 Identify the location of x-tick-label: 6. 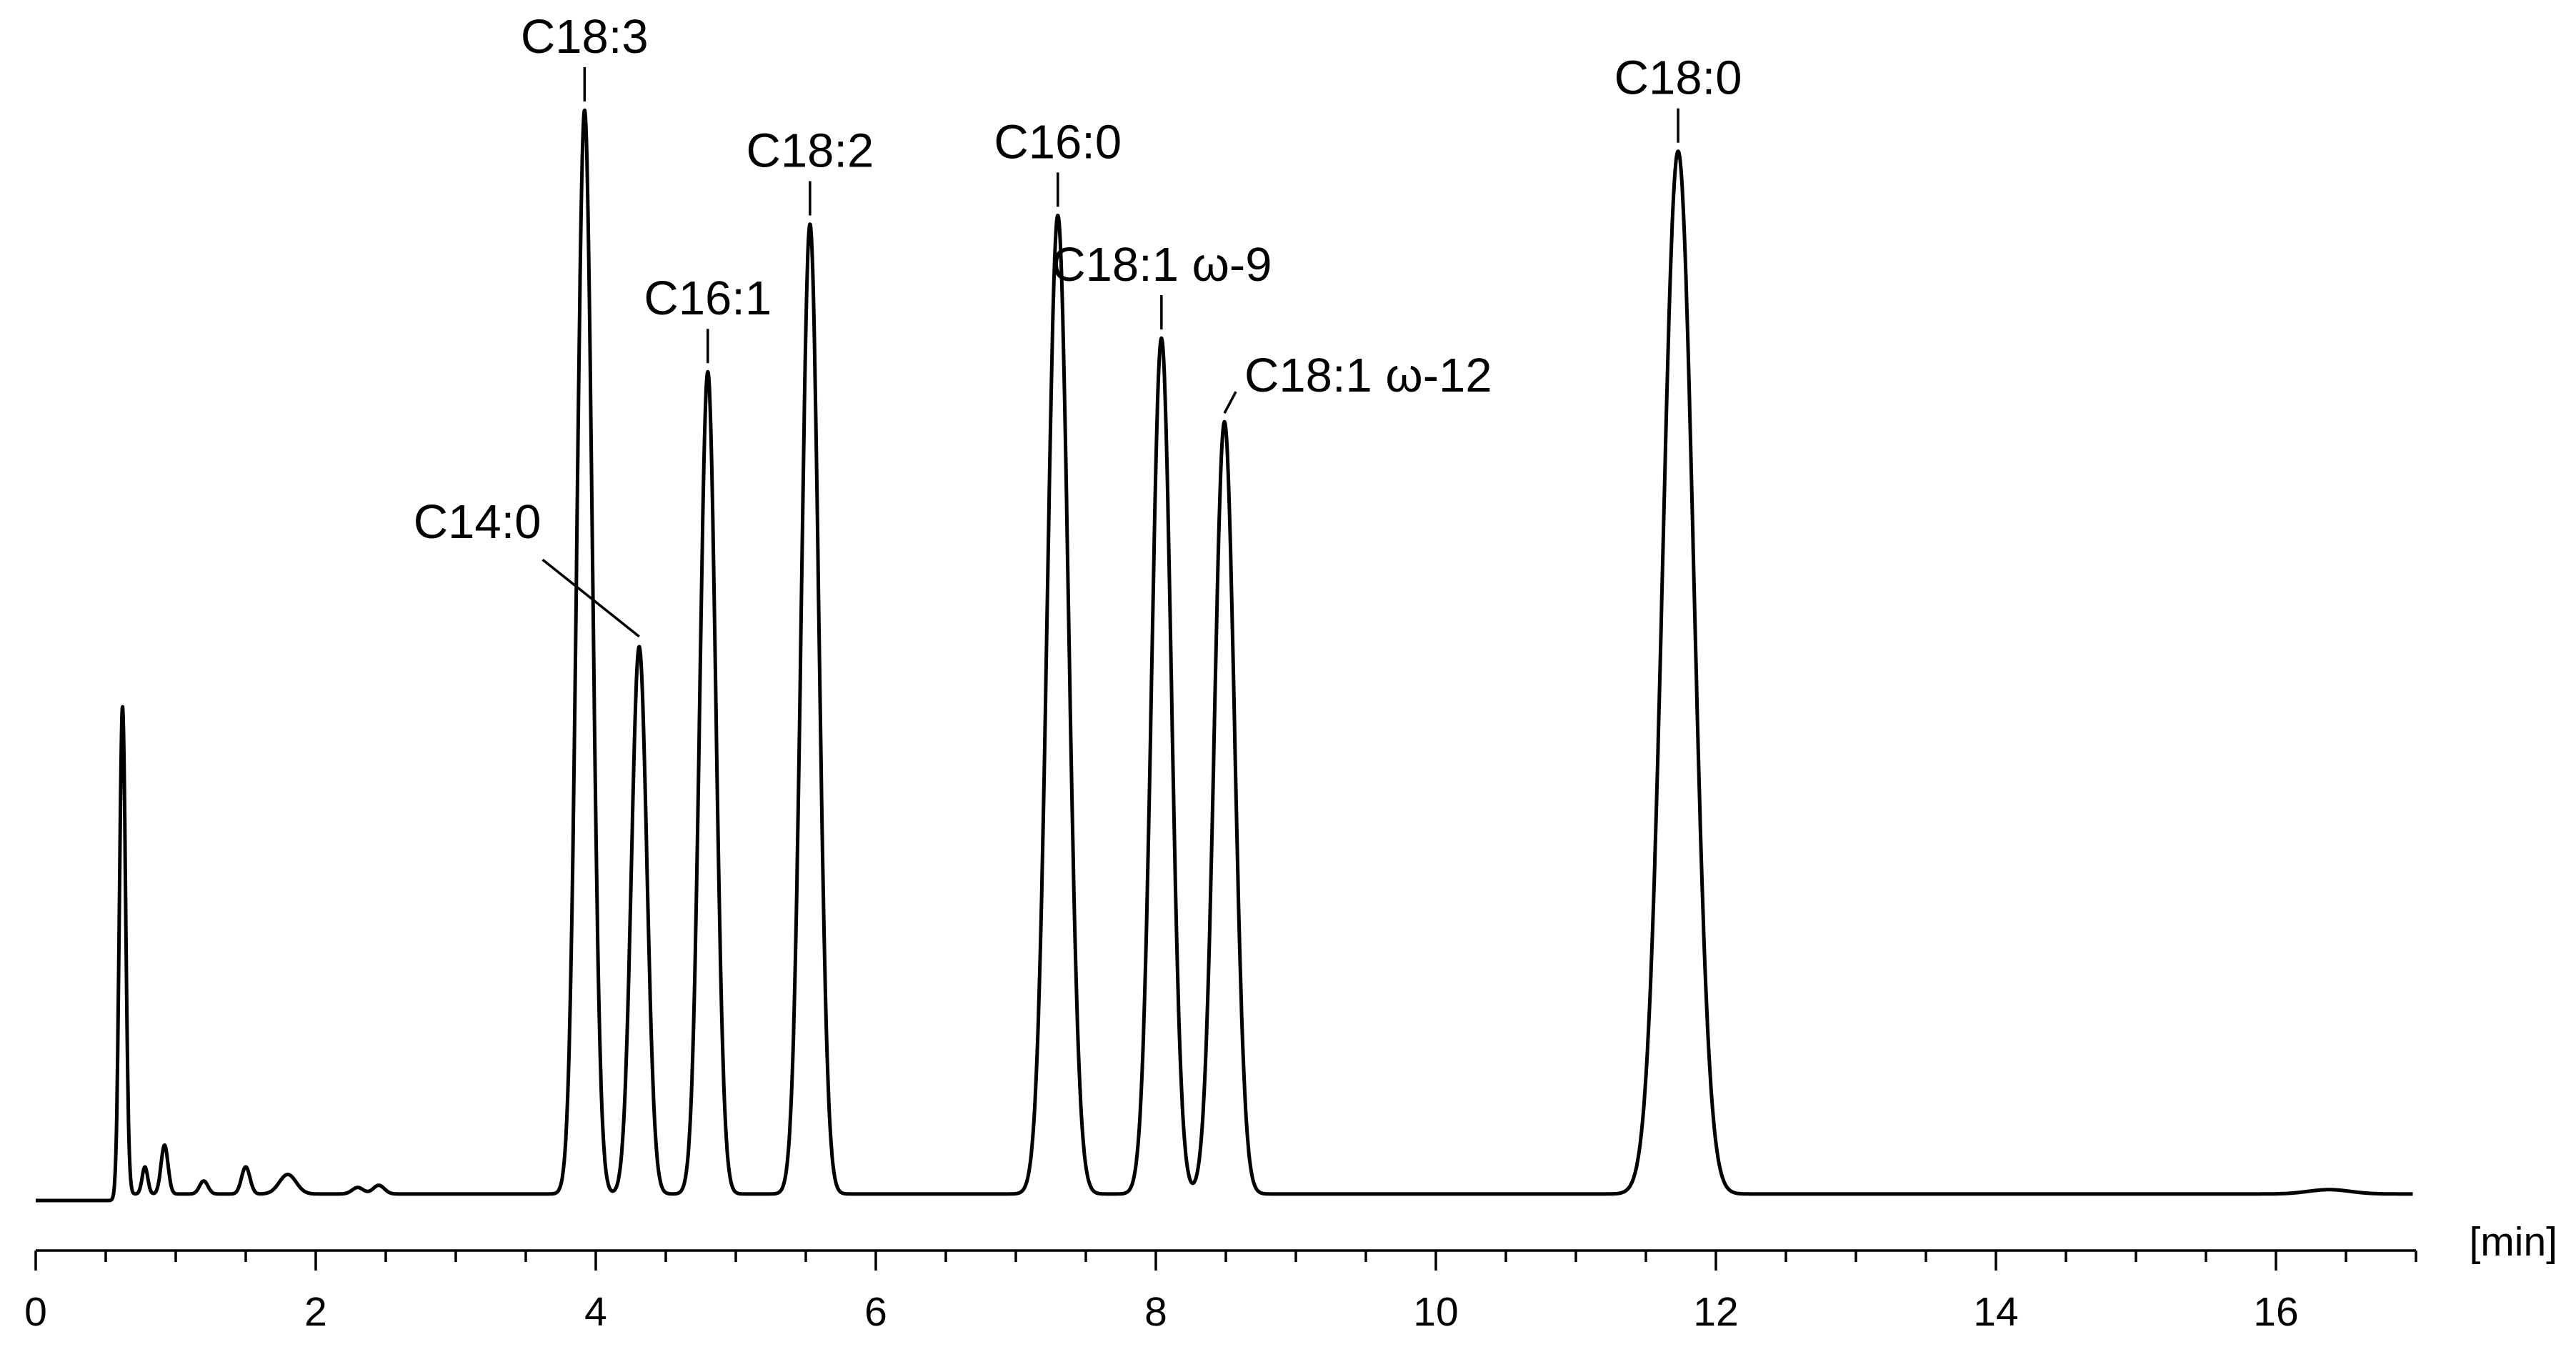
(876, 1312).